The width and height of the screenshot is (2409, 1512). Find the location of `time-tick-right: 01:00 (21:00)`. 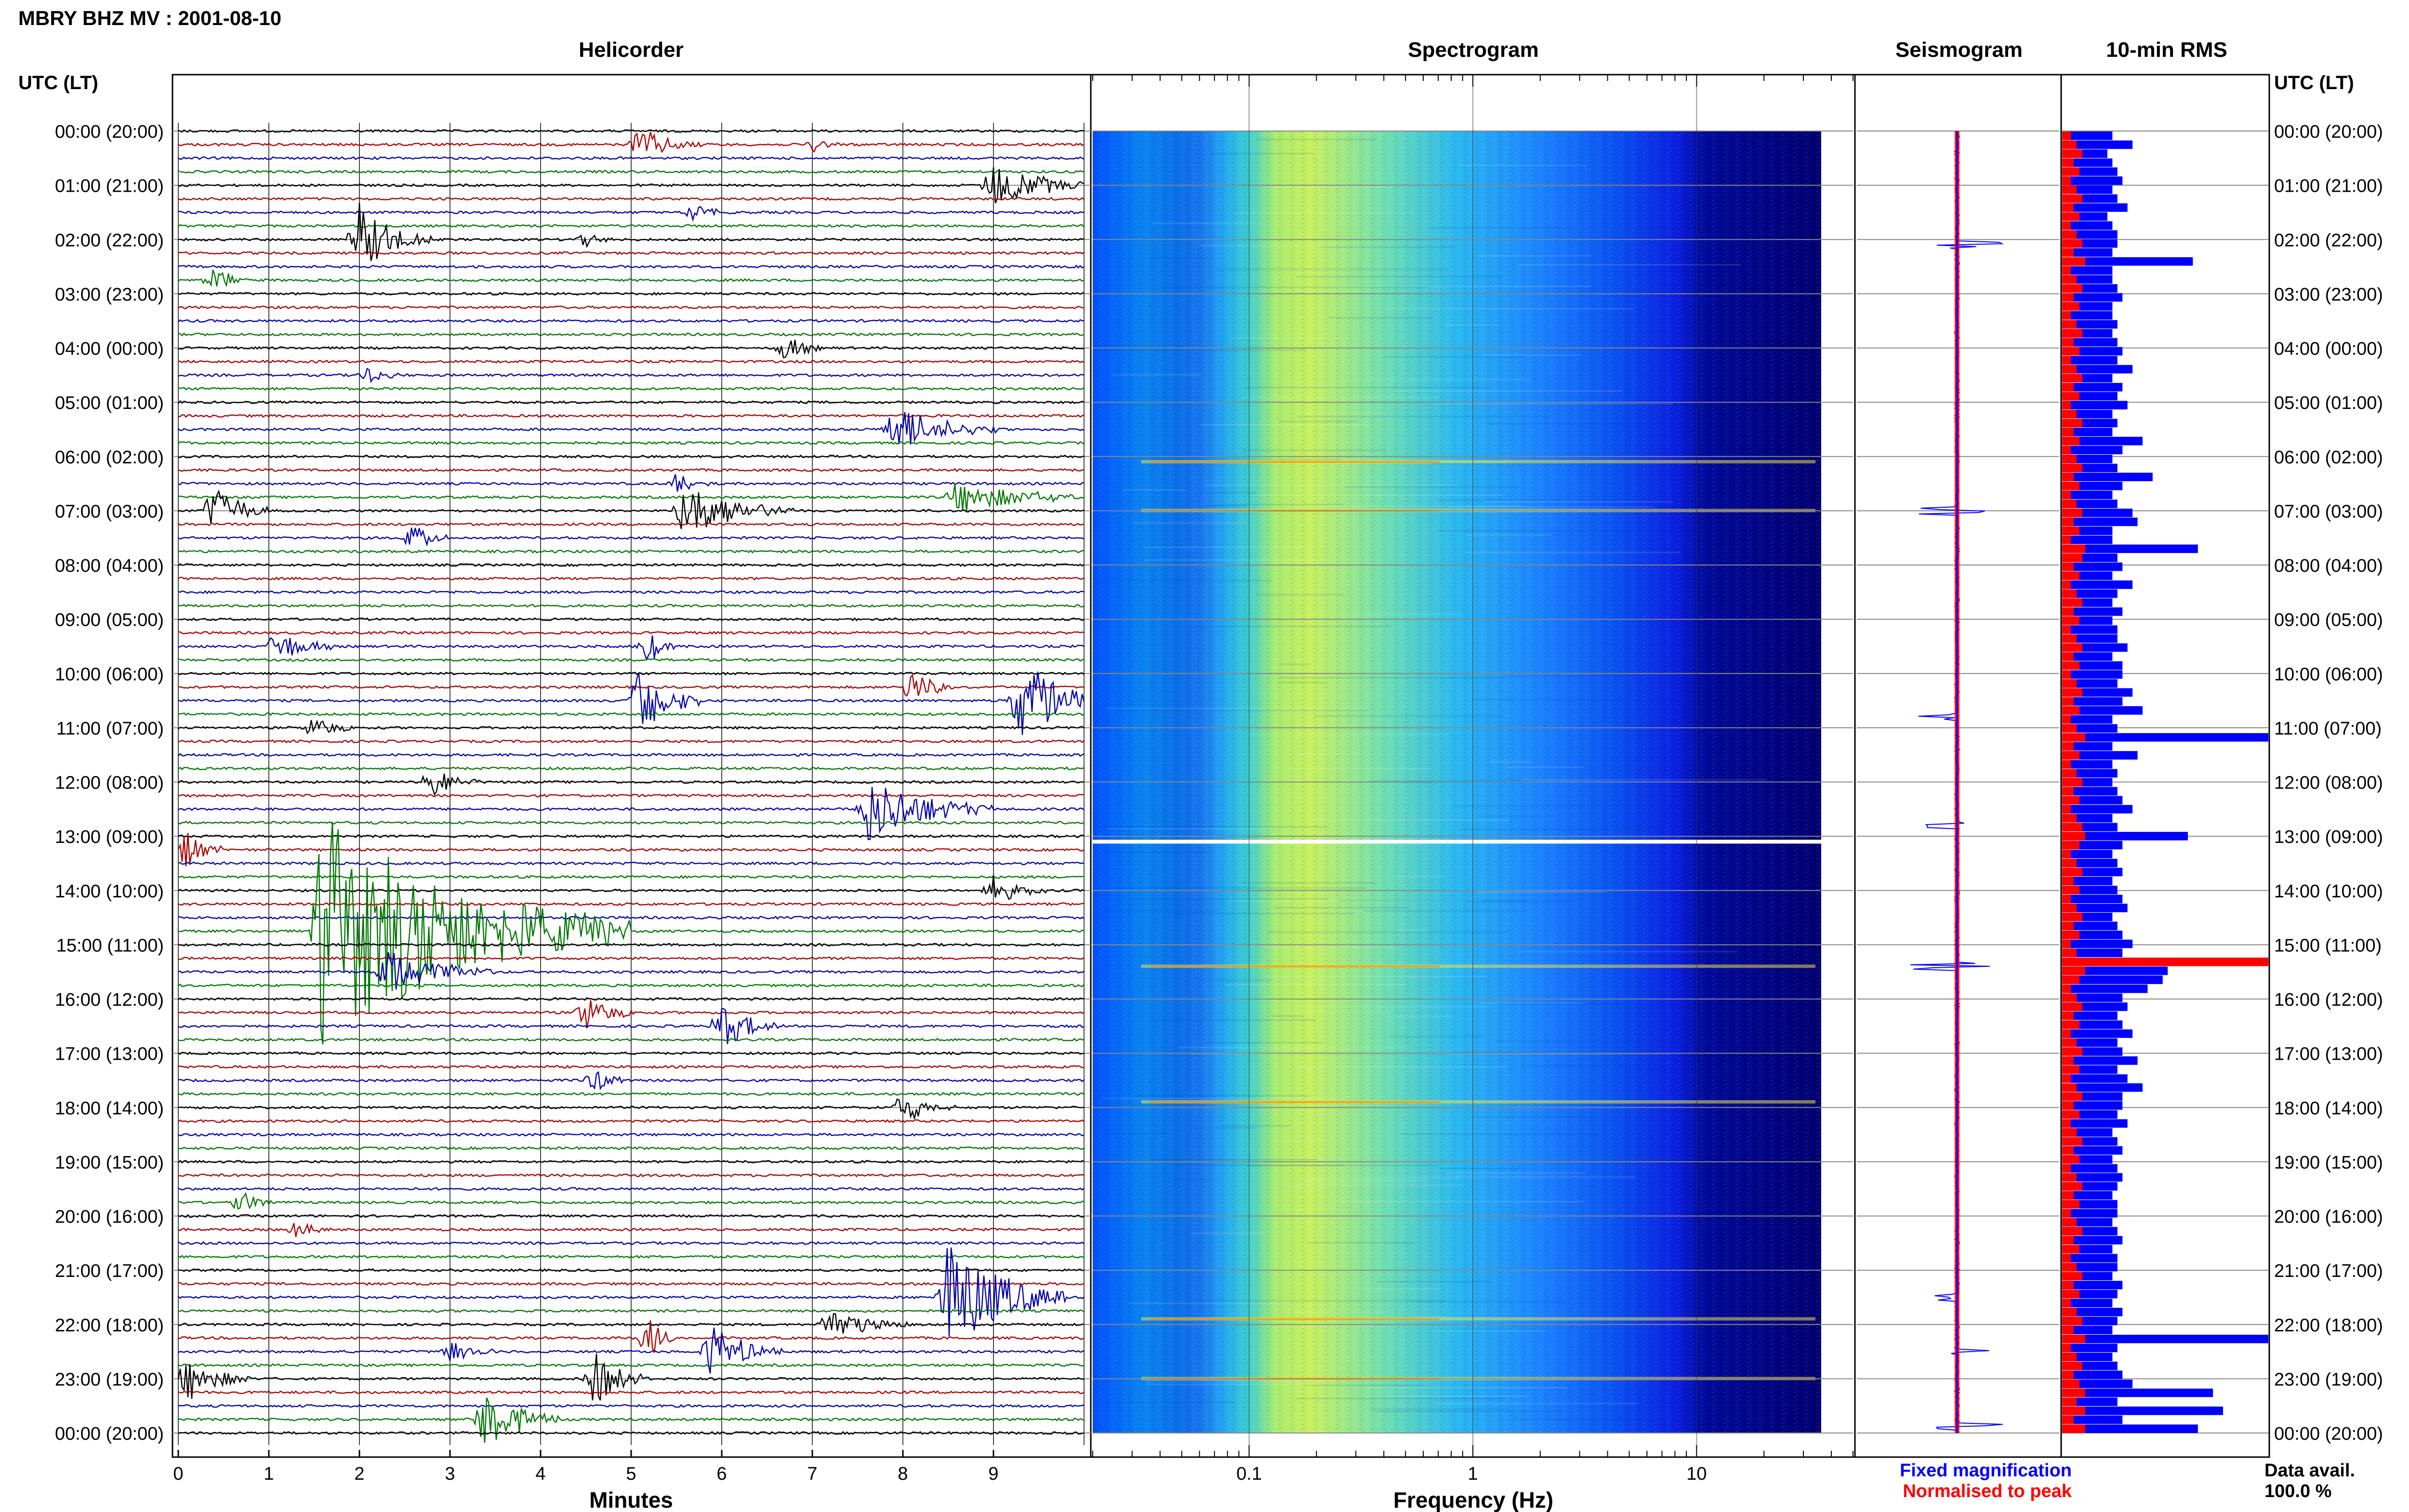

time-tick-right: 01:00 (21:00) is located at coordinates (2328, 186).